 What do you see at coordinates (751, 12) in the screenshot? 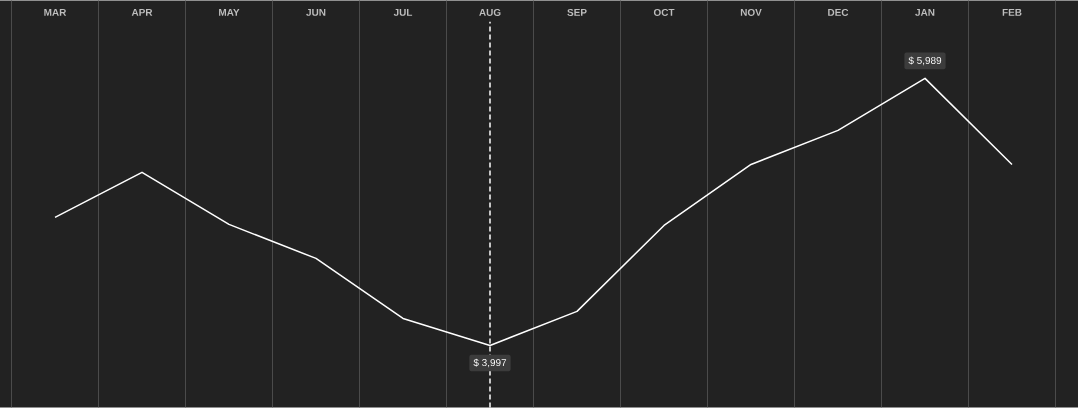
I see `x-tick-label: NOV` at bounding box center [751, 12].